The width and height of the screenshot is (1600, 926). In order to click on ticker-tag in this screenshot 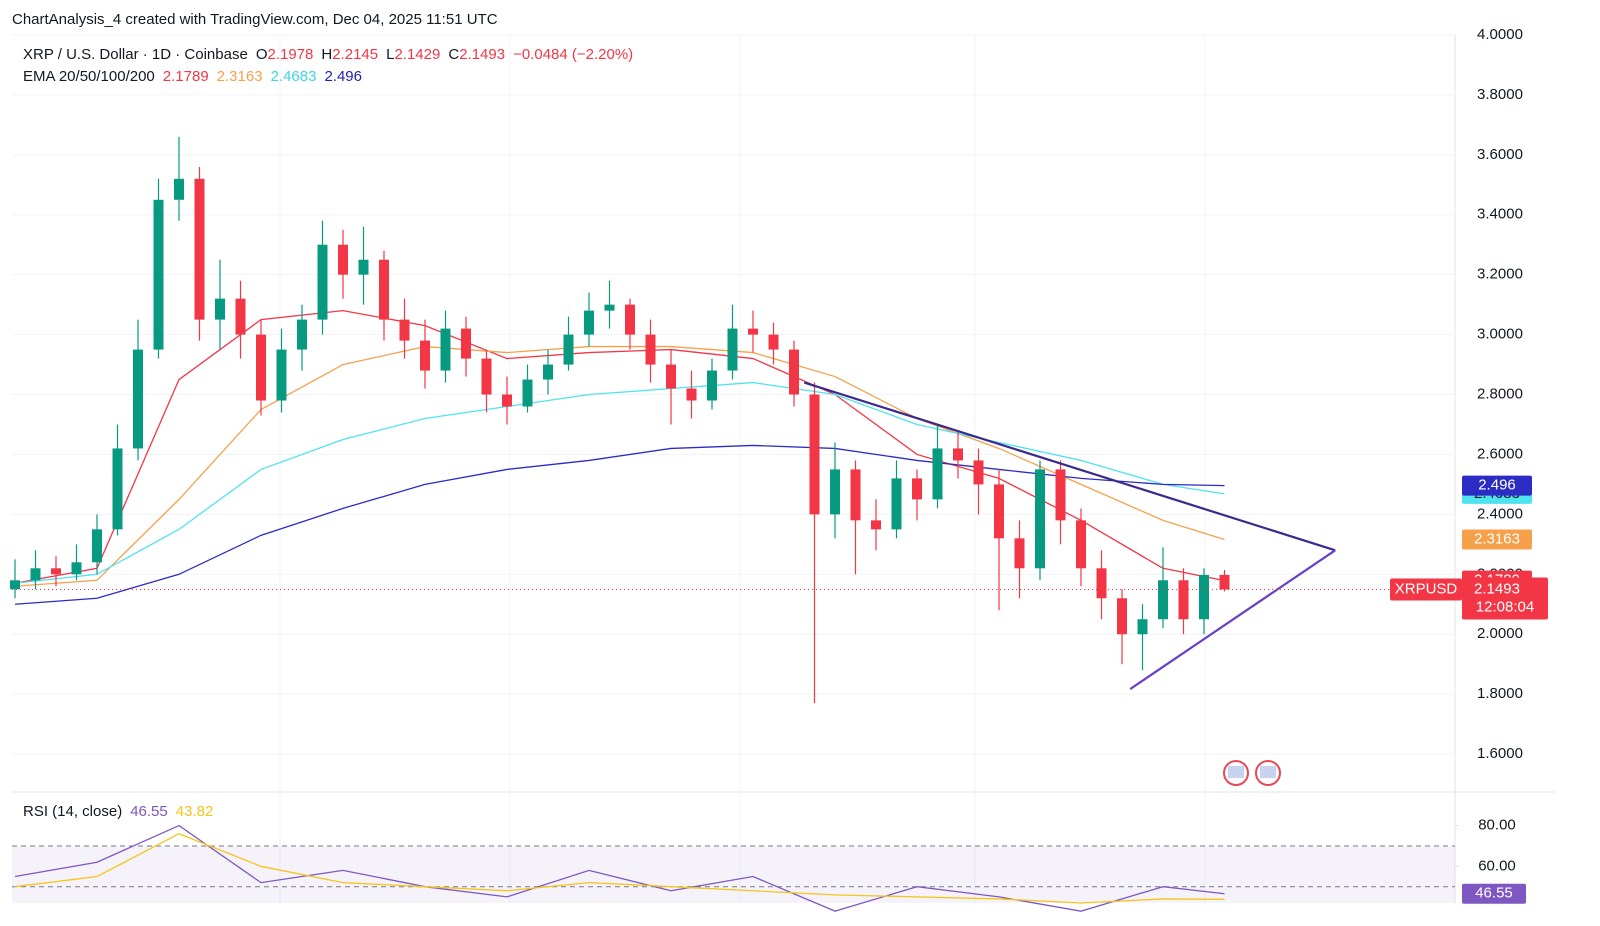, I will do `click(1426, 589)`.